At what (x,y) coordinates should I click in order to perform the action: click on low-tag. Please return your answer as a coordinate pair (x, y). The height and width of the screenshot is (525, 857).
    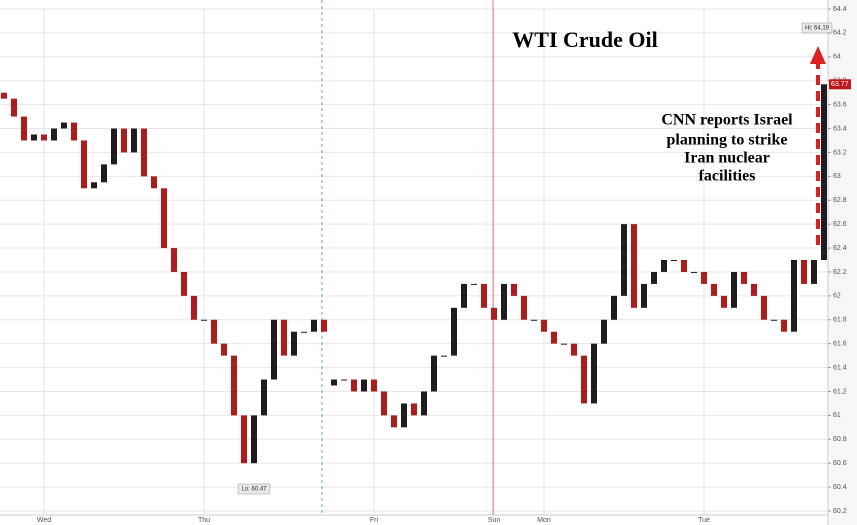
    Looking at the image, I should click on (254, 489).